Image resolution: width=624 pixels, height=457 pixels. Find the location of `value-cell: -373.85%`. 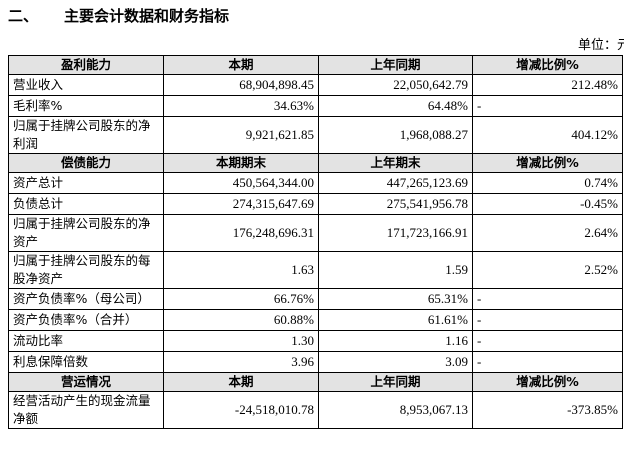

value-cell: -373.85% is located at coordinates (547, 410).